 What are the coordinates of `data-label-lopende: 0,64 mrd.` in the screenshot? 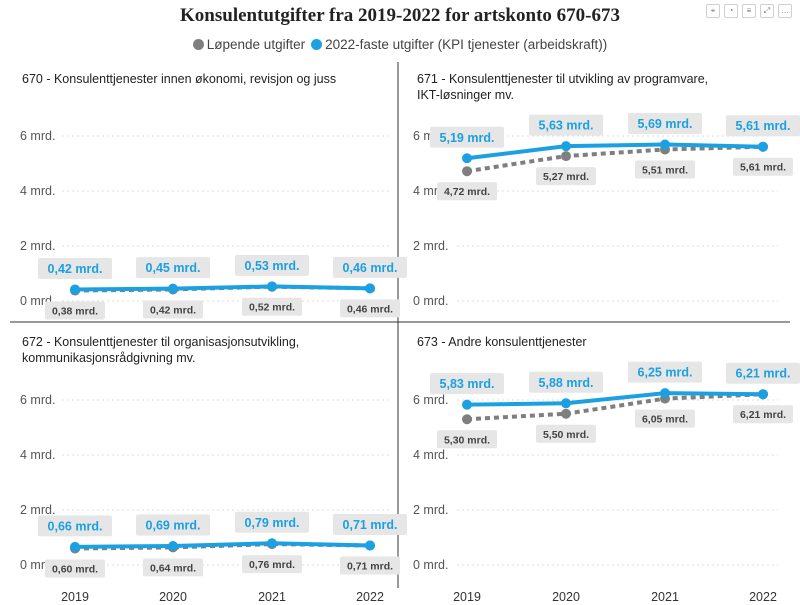 It's located at (173, 568).